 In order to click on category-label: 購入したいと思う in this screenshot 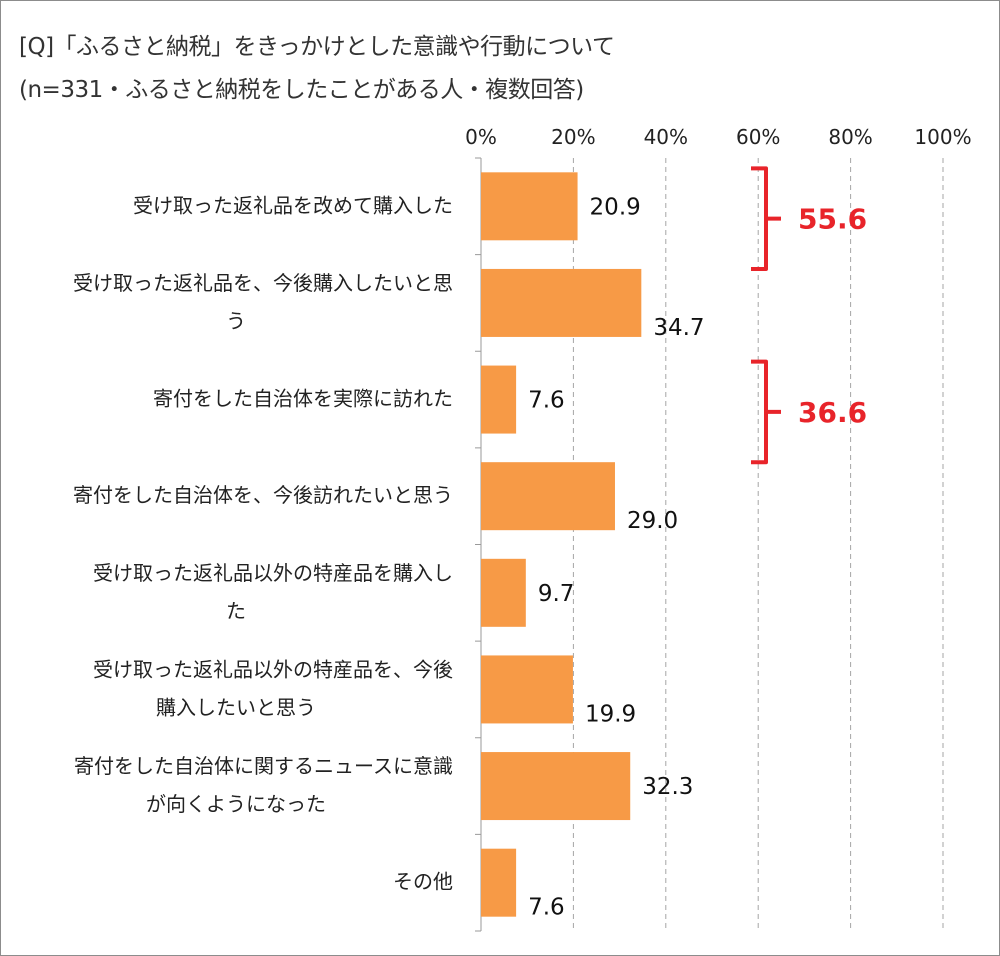, I will do `click(236, 707)`.